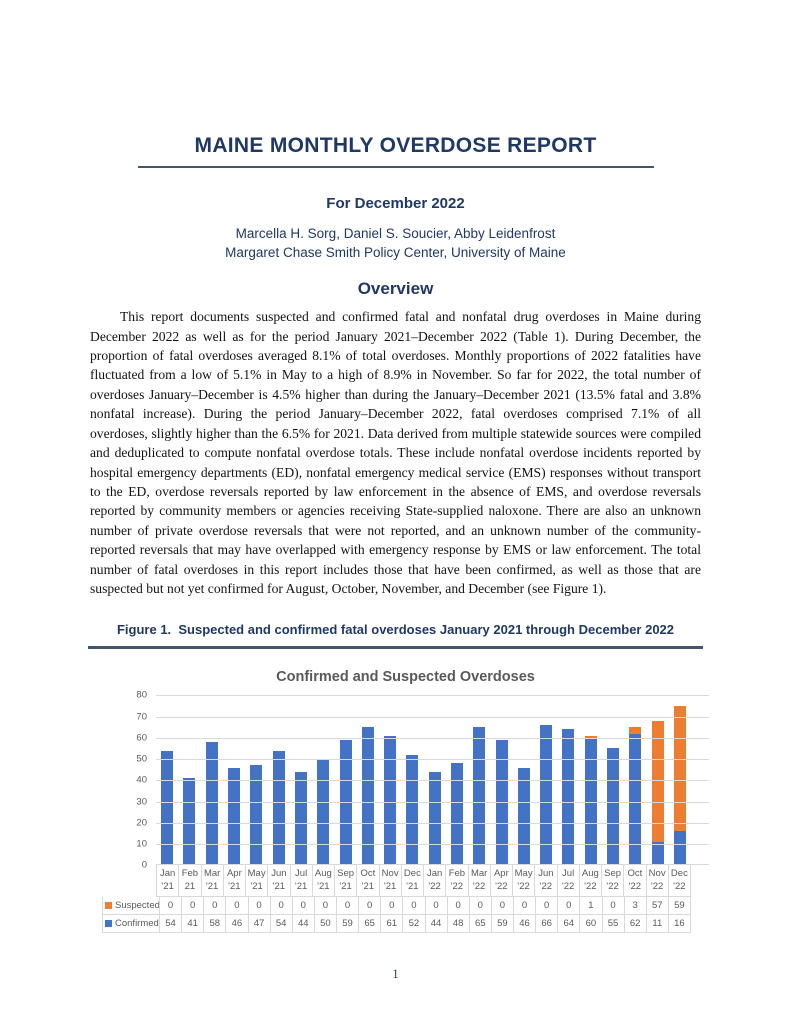 Image resolution: width=791 pixels, height=1024 pixels. What do you see at coordinates (590, 924) in the screenshot?
I see `table-value-cell: 60` at bounding box center [590, 924].